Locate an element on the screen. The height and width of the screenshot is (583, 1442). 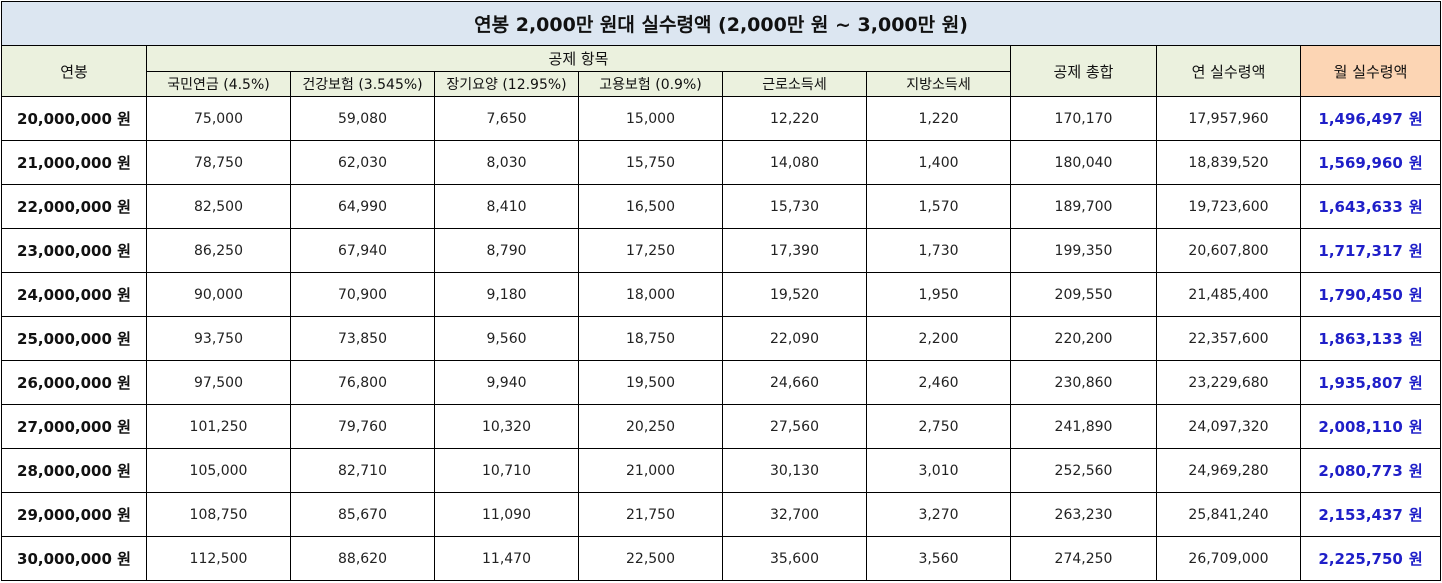
cell-local-tax: 2,460 is located at coordinates (938, 382).